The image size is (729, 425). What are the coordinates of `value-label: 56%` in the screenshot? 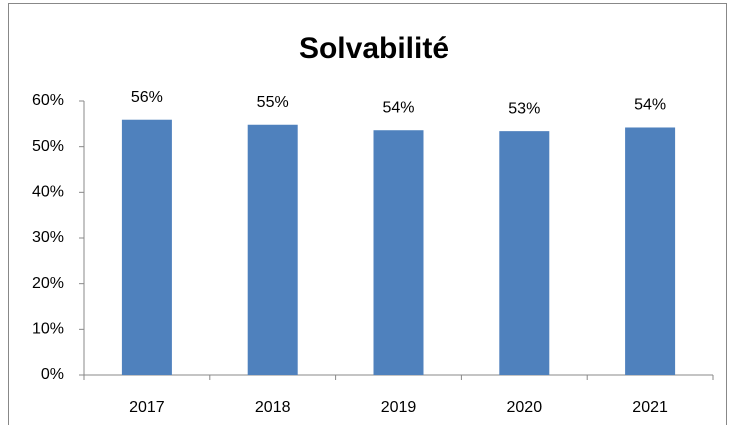 It's located at (147, 97).